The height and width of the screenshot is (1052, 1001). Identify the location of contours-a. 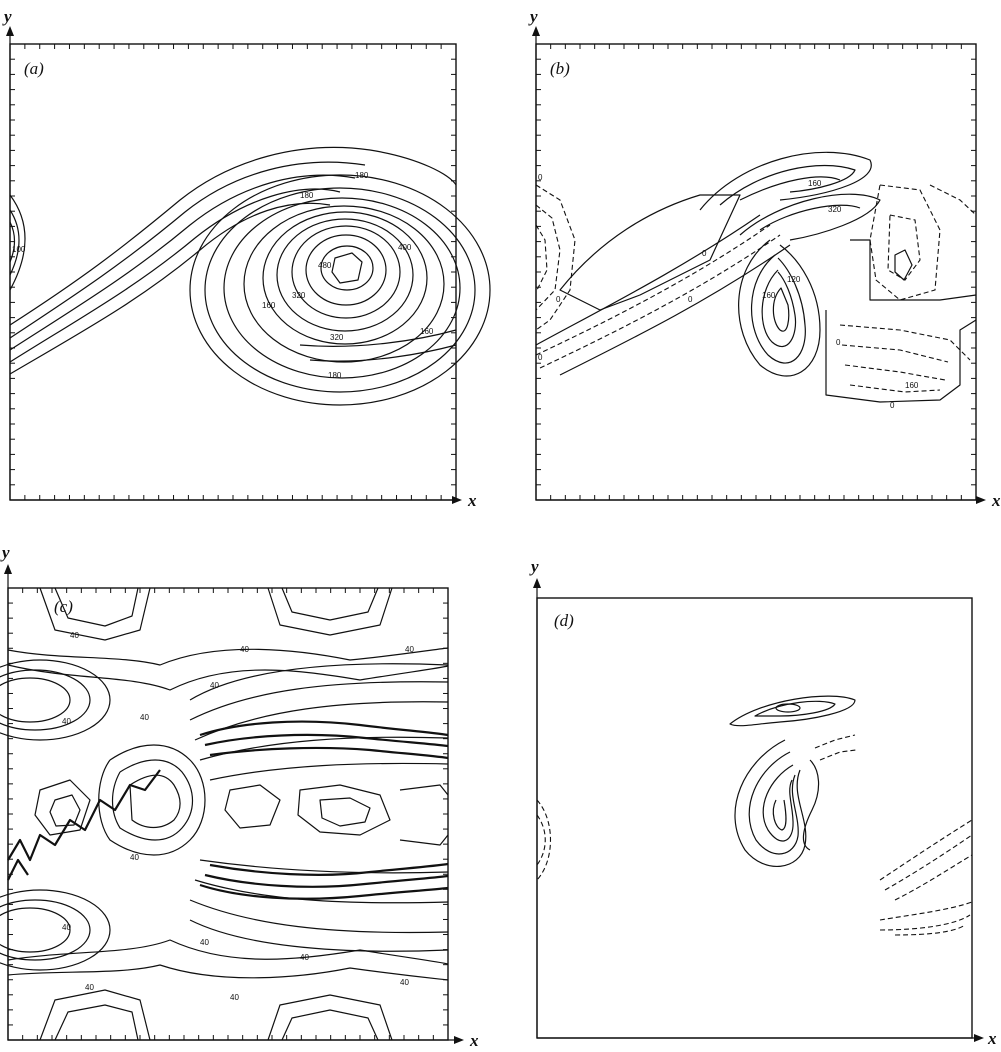
(250, 276).